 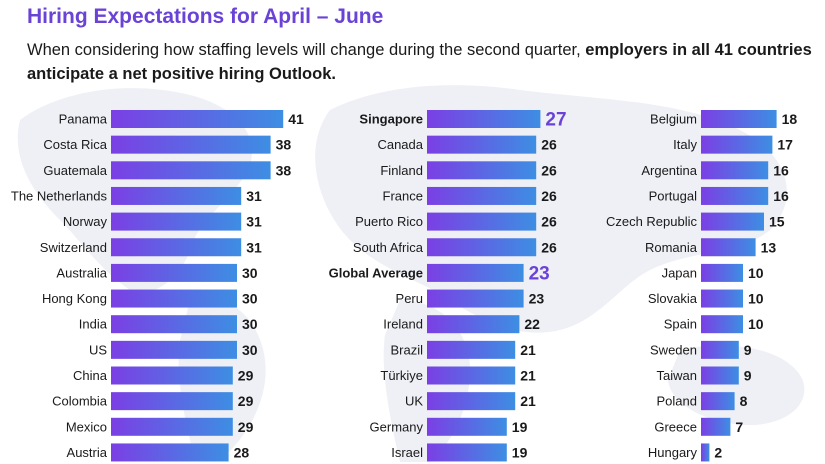 What do you see at coordinates (716, 426) in the screenshot?
I see `bar-greece` at bounding box center [716, 426].